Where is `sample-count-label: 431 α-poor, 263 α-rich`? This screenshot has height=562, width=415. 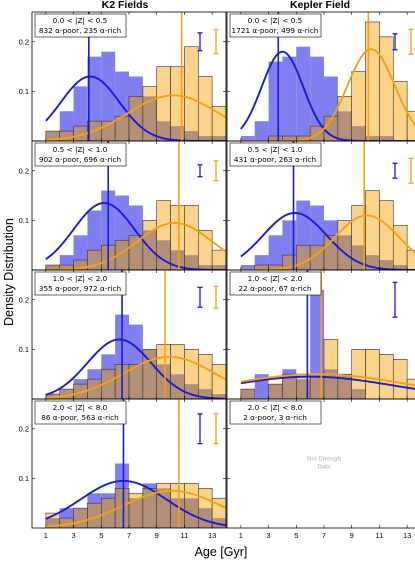
sample-count-label: 431 α-poor, 263 α-rich is located at coordinates (275, 159).